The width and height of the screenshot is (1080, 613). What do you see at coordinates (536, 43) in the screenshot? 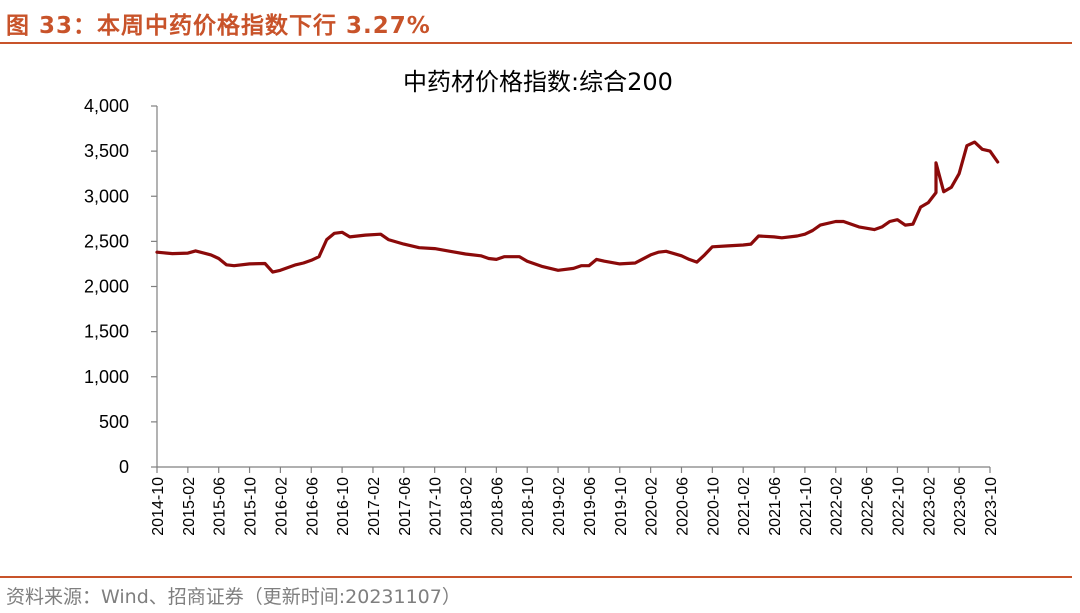
I see `header-rule` at bounding box center [536, 43].